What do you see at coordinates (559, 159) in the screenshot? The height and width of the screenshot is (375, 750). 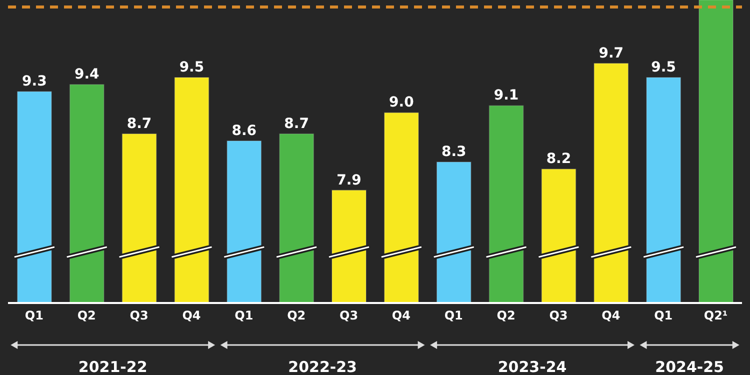 I see `data-label: 8.2` at bounding box center [559, 159].